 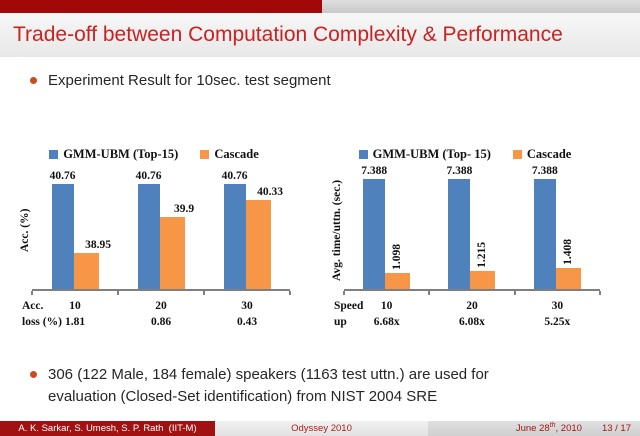 I want to click on bar-value-label: 40.33, so click(x=270, y=192).